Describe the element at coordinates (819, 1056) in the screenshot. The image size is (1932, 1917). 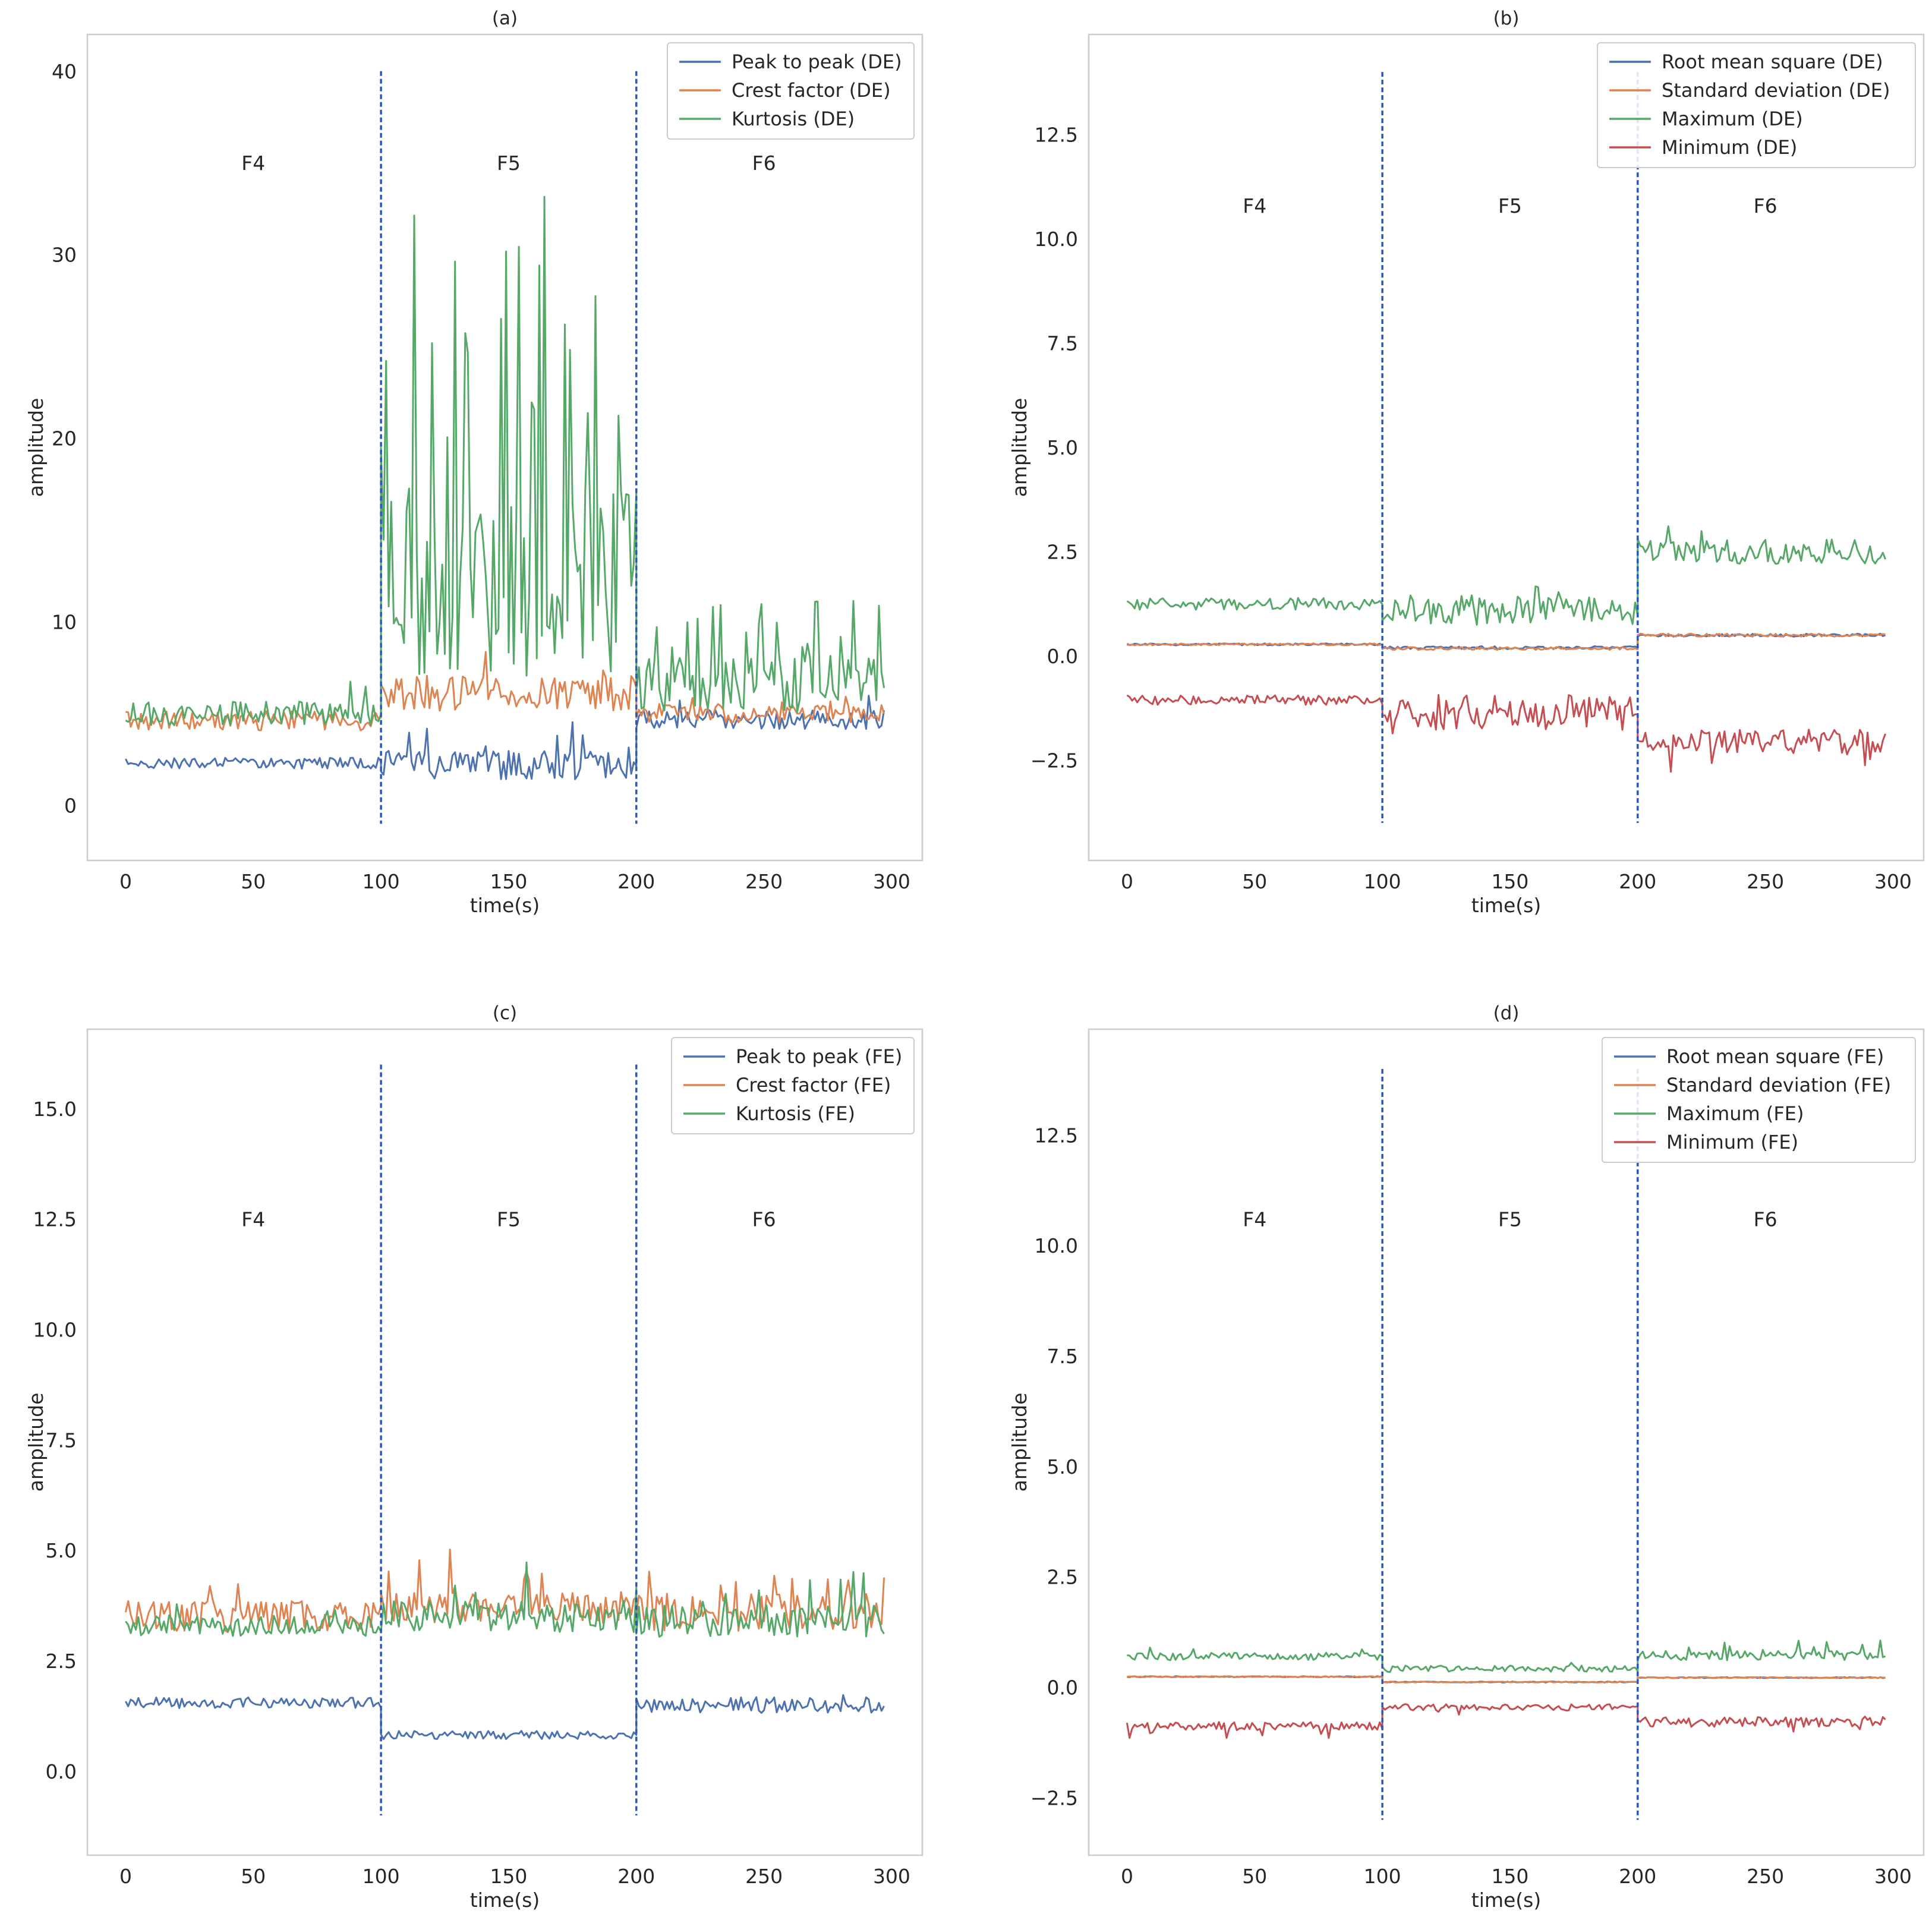
I see `legend-label: Peak to peak (FE)` at that location.